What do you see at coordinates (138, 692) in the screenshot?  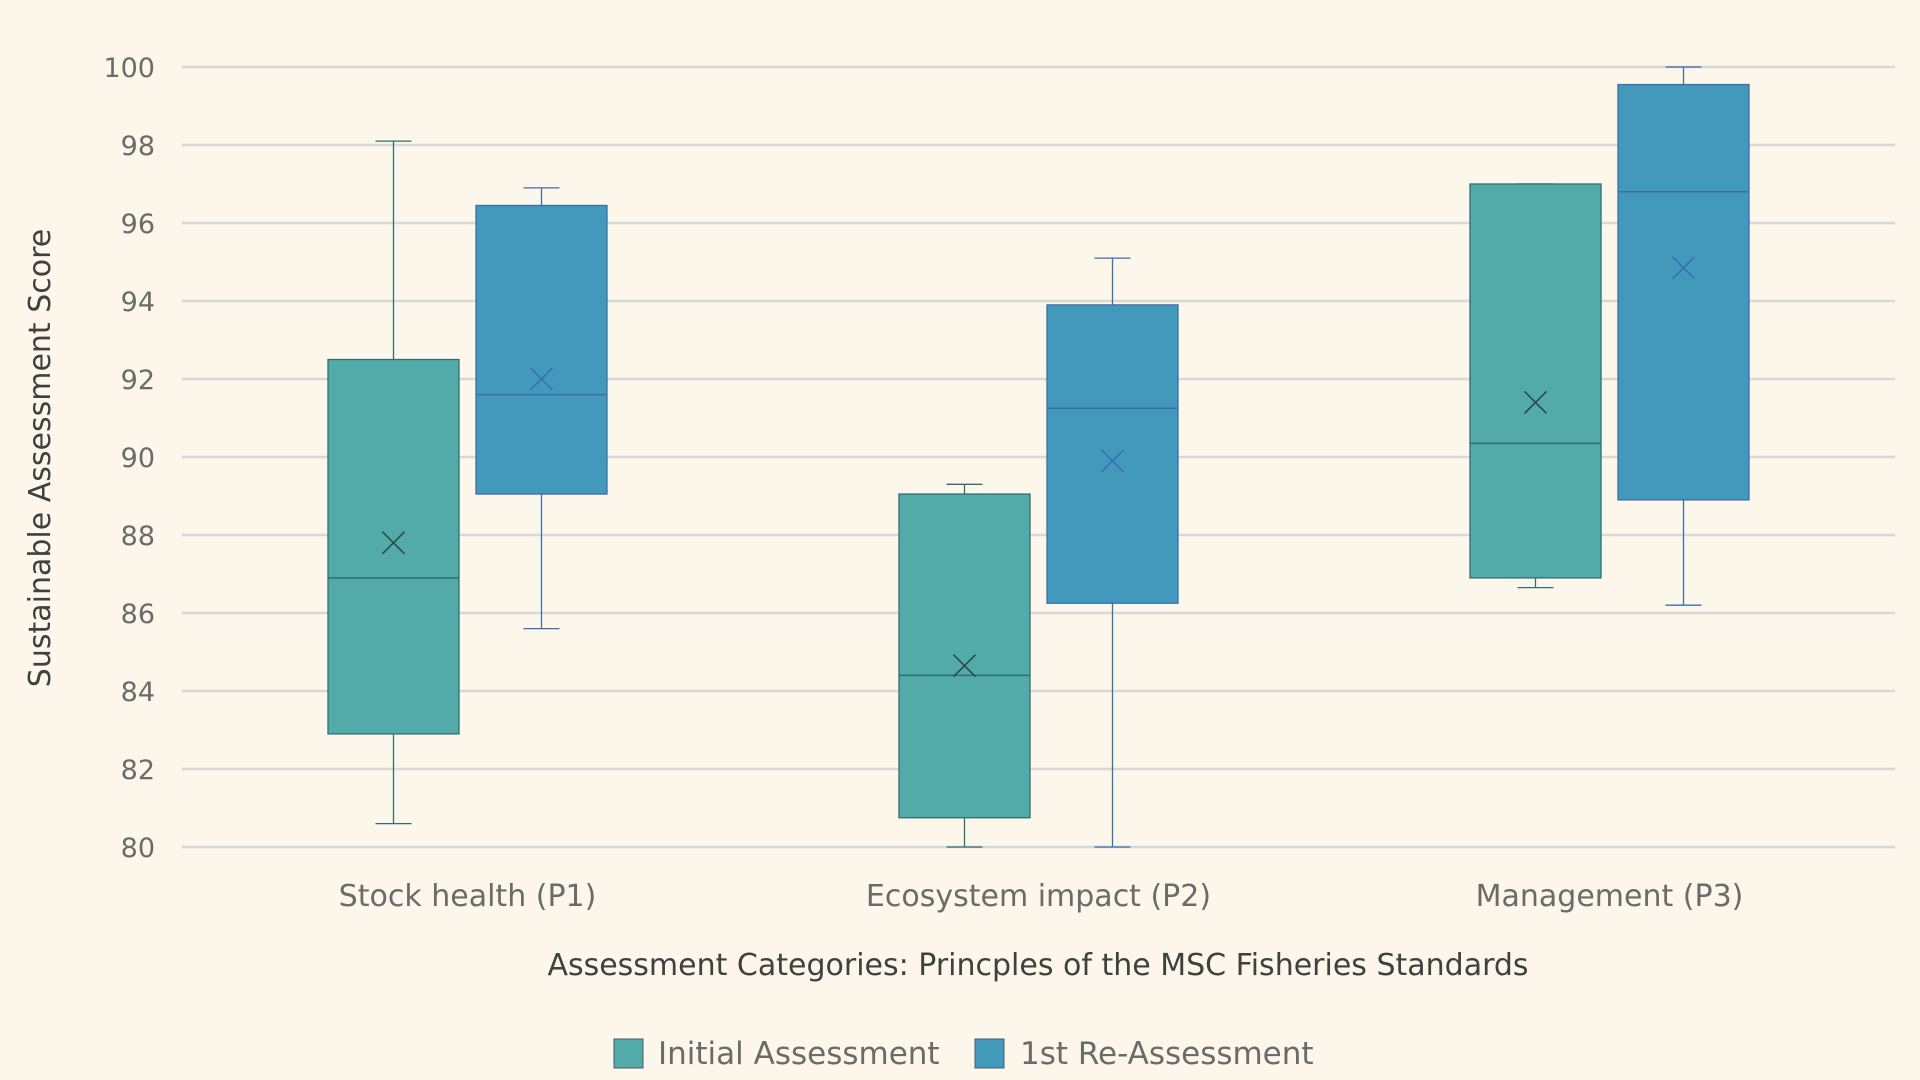 I see `y-tick-label: 84` at bounding box center [138, 692].